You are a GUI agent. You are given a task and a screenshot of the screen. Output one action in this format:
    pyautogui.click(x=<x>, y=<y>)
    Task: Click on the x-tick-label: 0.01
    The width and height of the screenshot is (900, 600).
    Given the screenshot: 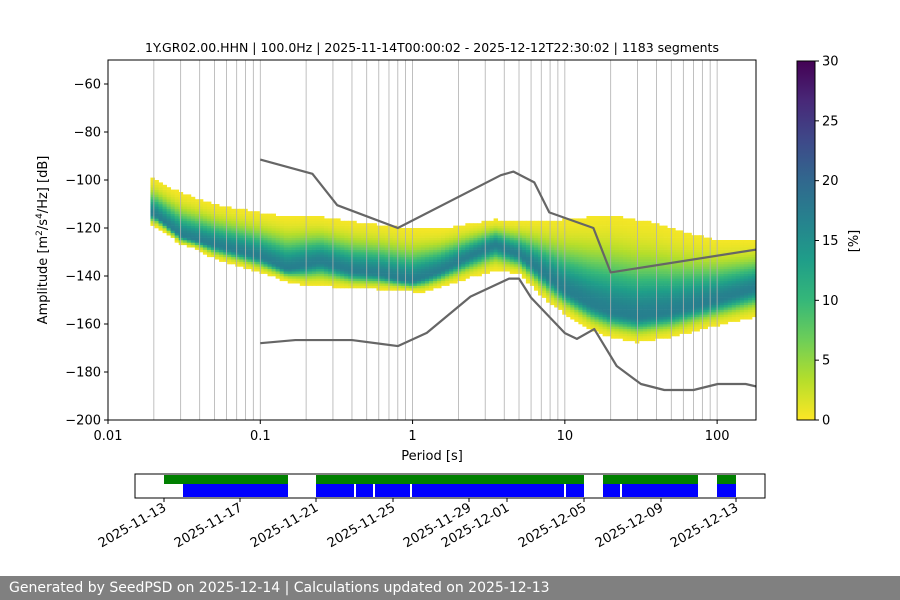 What is the action you would take?
    pyautogui.click(x=108, y=436)
    